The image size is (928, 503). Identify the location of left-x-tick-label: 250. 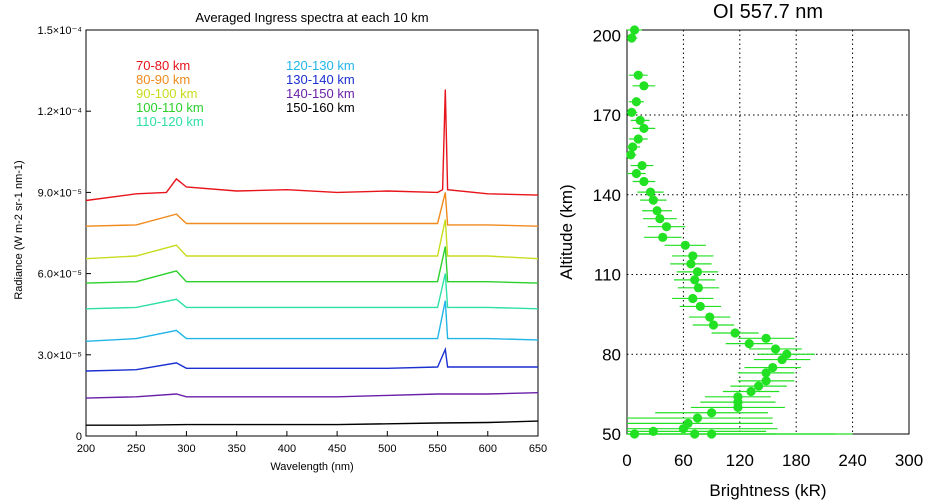
(136, 449).